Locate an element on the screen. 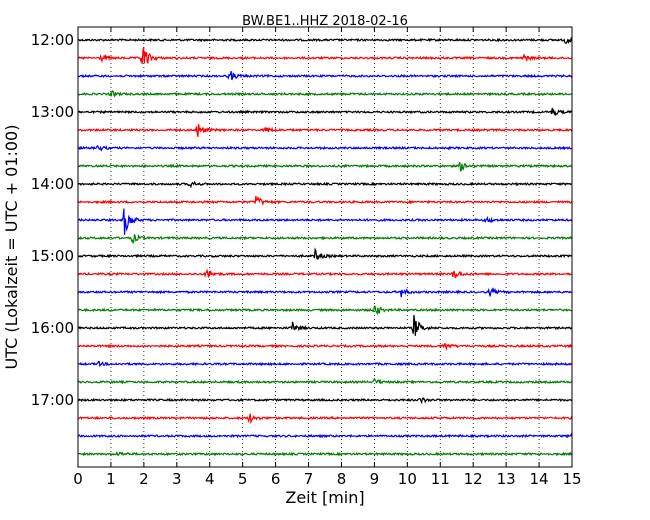 Image resolution: width=650 pixels, height=520 pixels. x-tick-label: 3 is located at coordinates (177, 479).